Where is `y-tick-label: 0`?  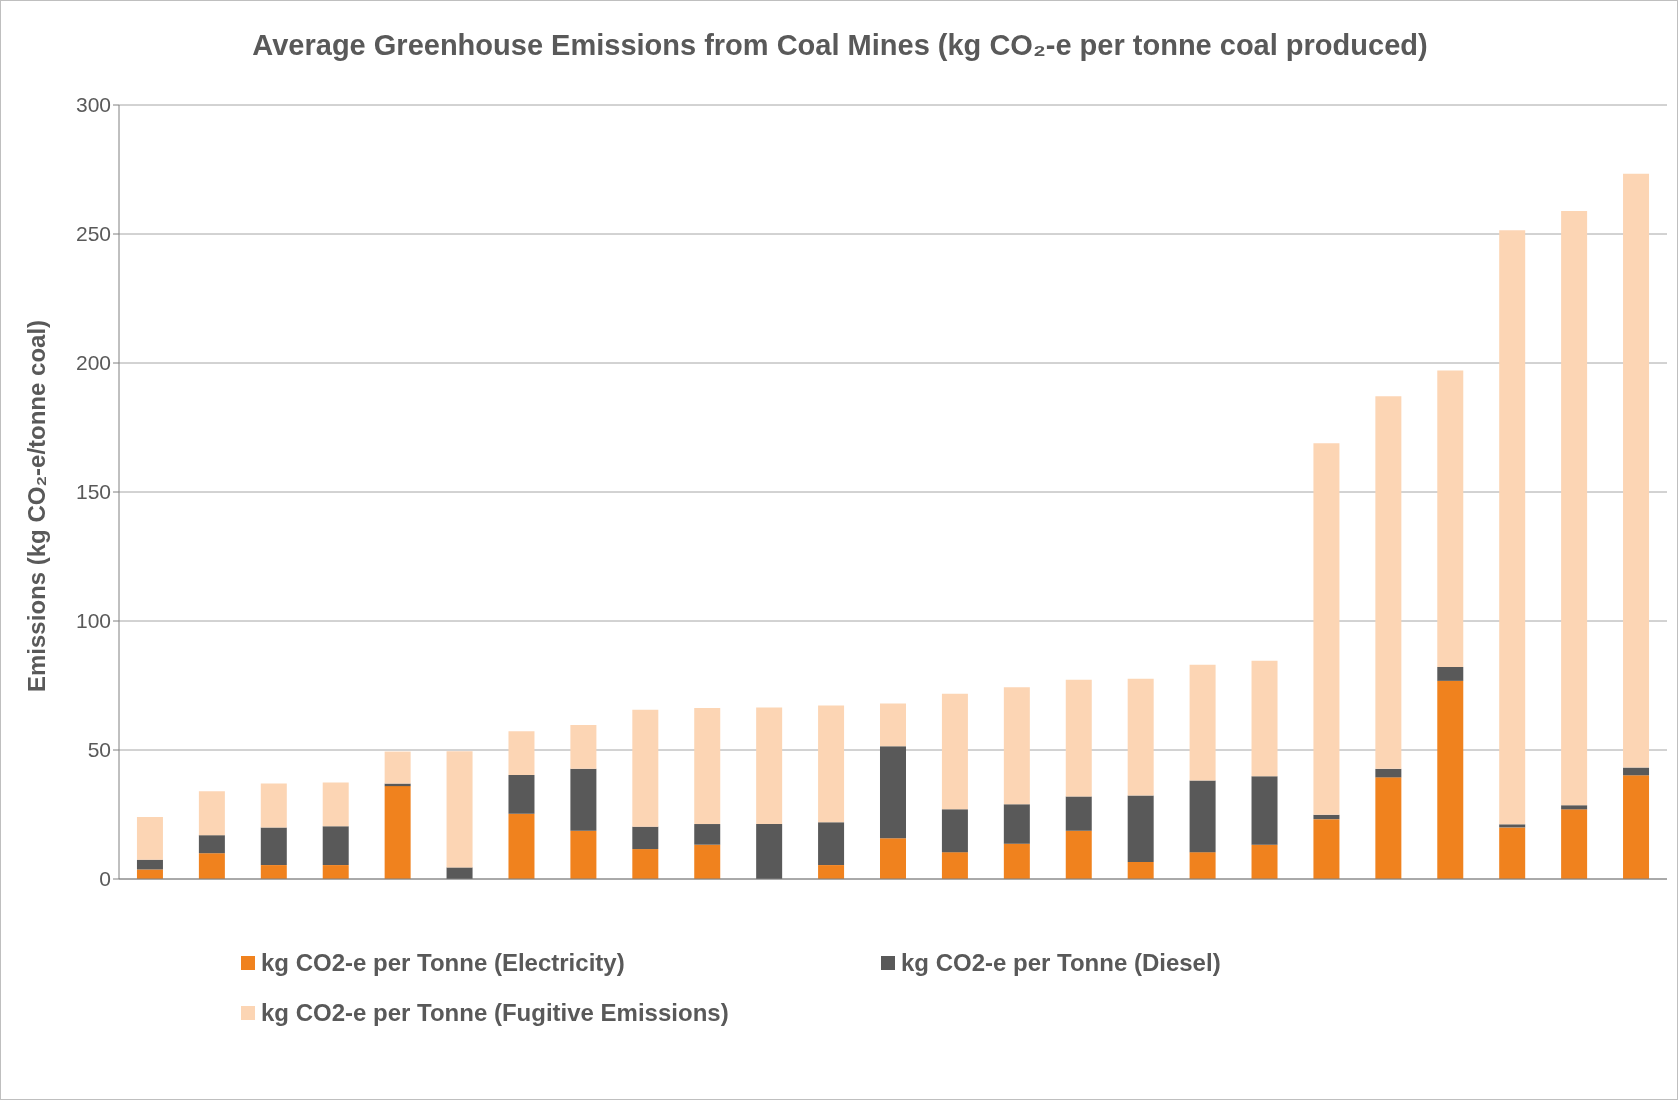 y-tick-label: 0 is located at coordinates (105, 879).